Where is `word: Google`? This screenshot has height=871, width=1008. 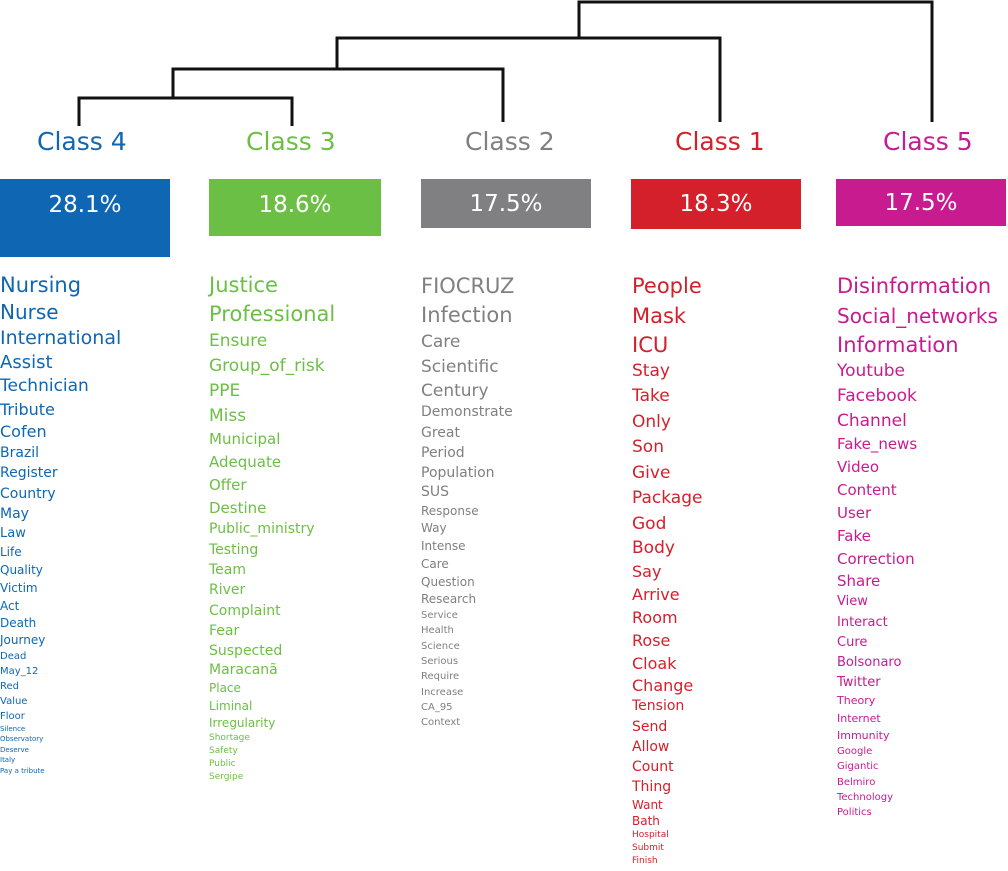
word: Google is located at coordinates (855, 751).